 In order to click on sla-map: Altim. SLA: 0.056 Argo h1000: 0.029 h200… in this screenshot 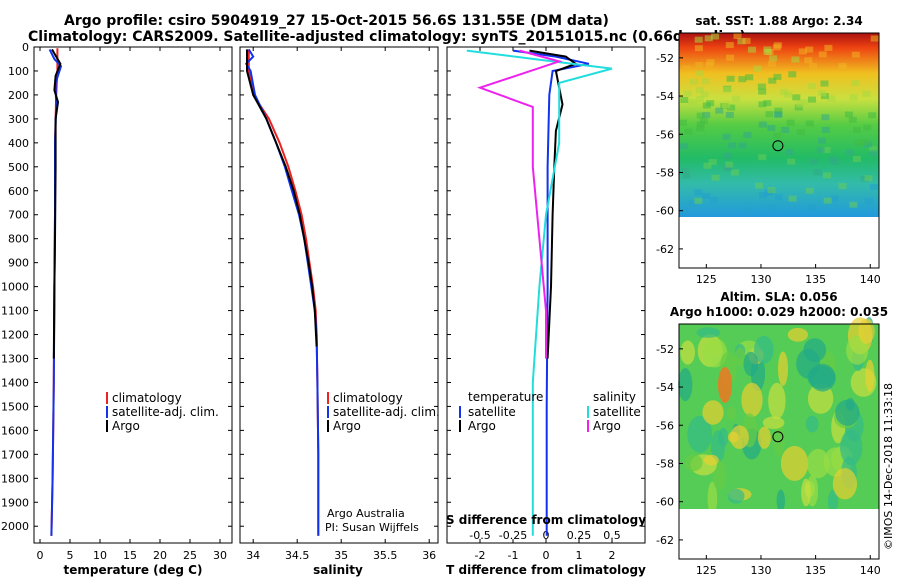, I will do `click(772, 433)`.